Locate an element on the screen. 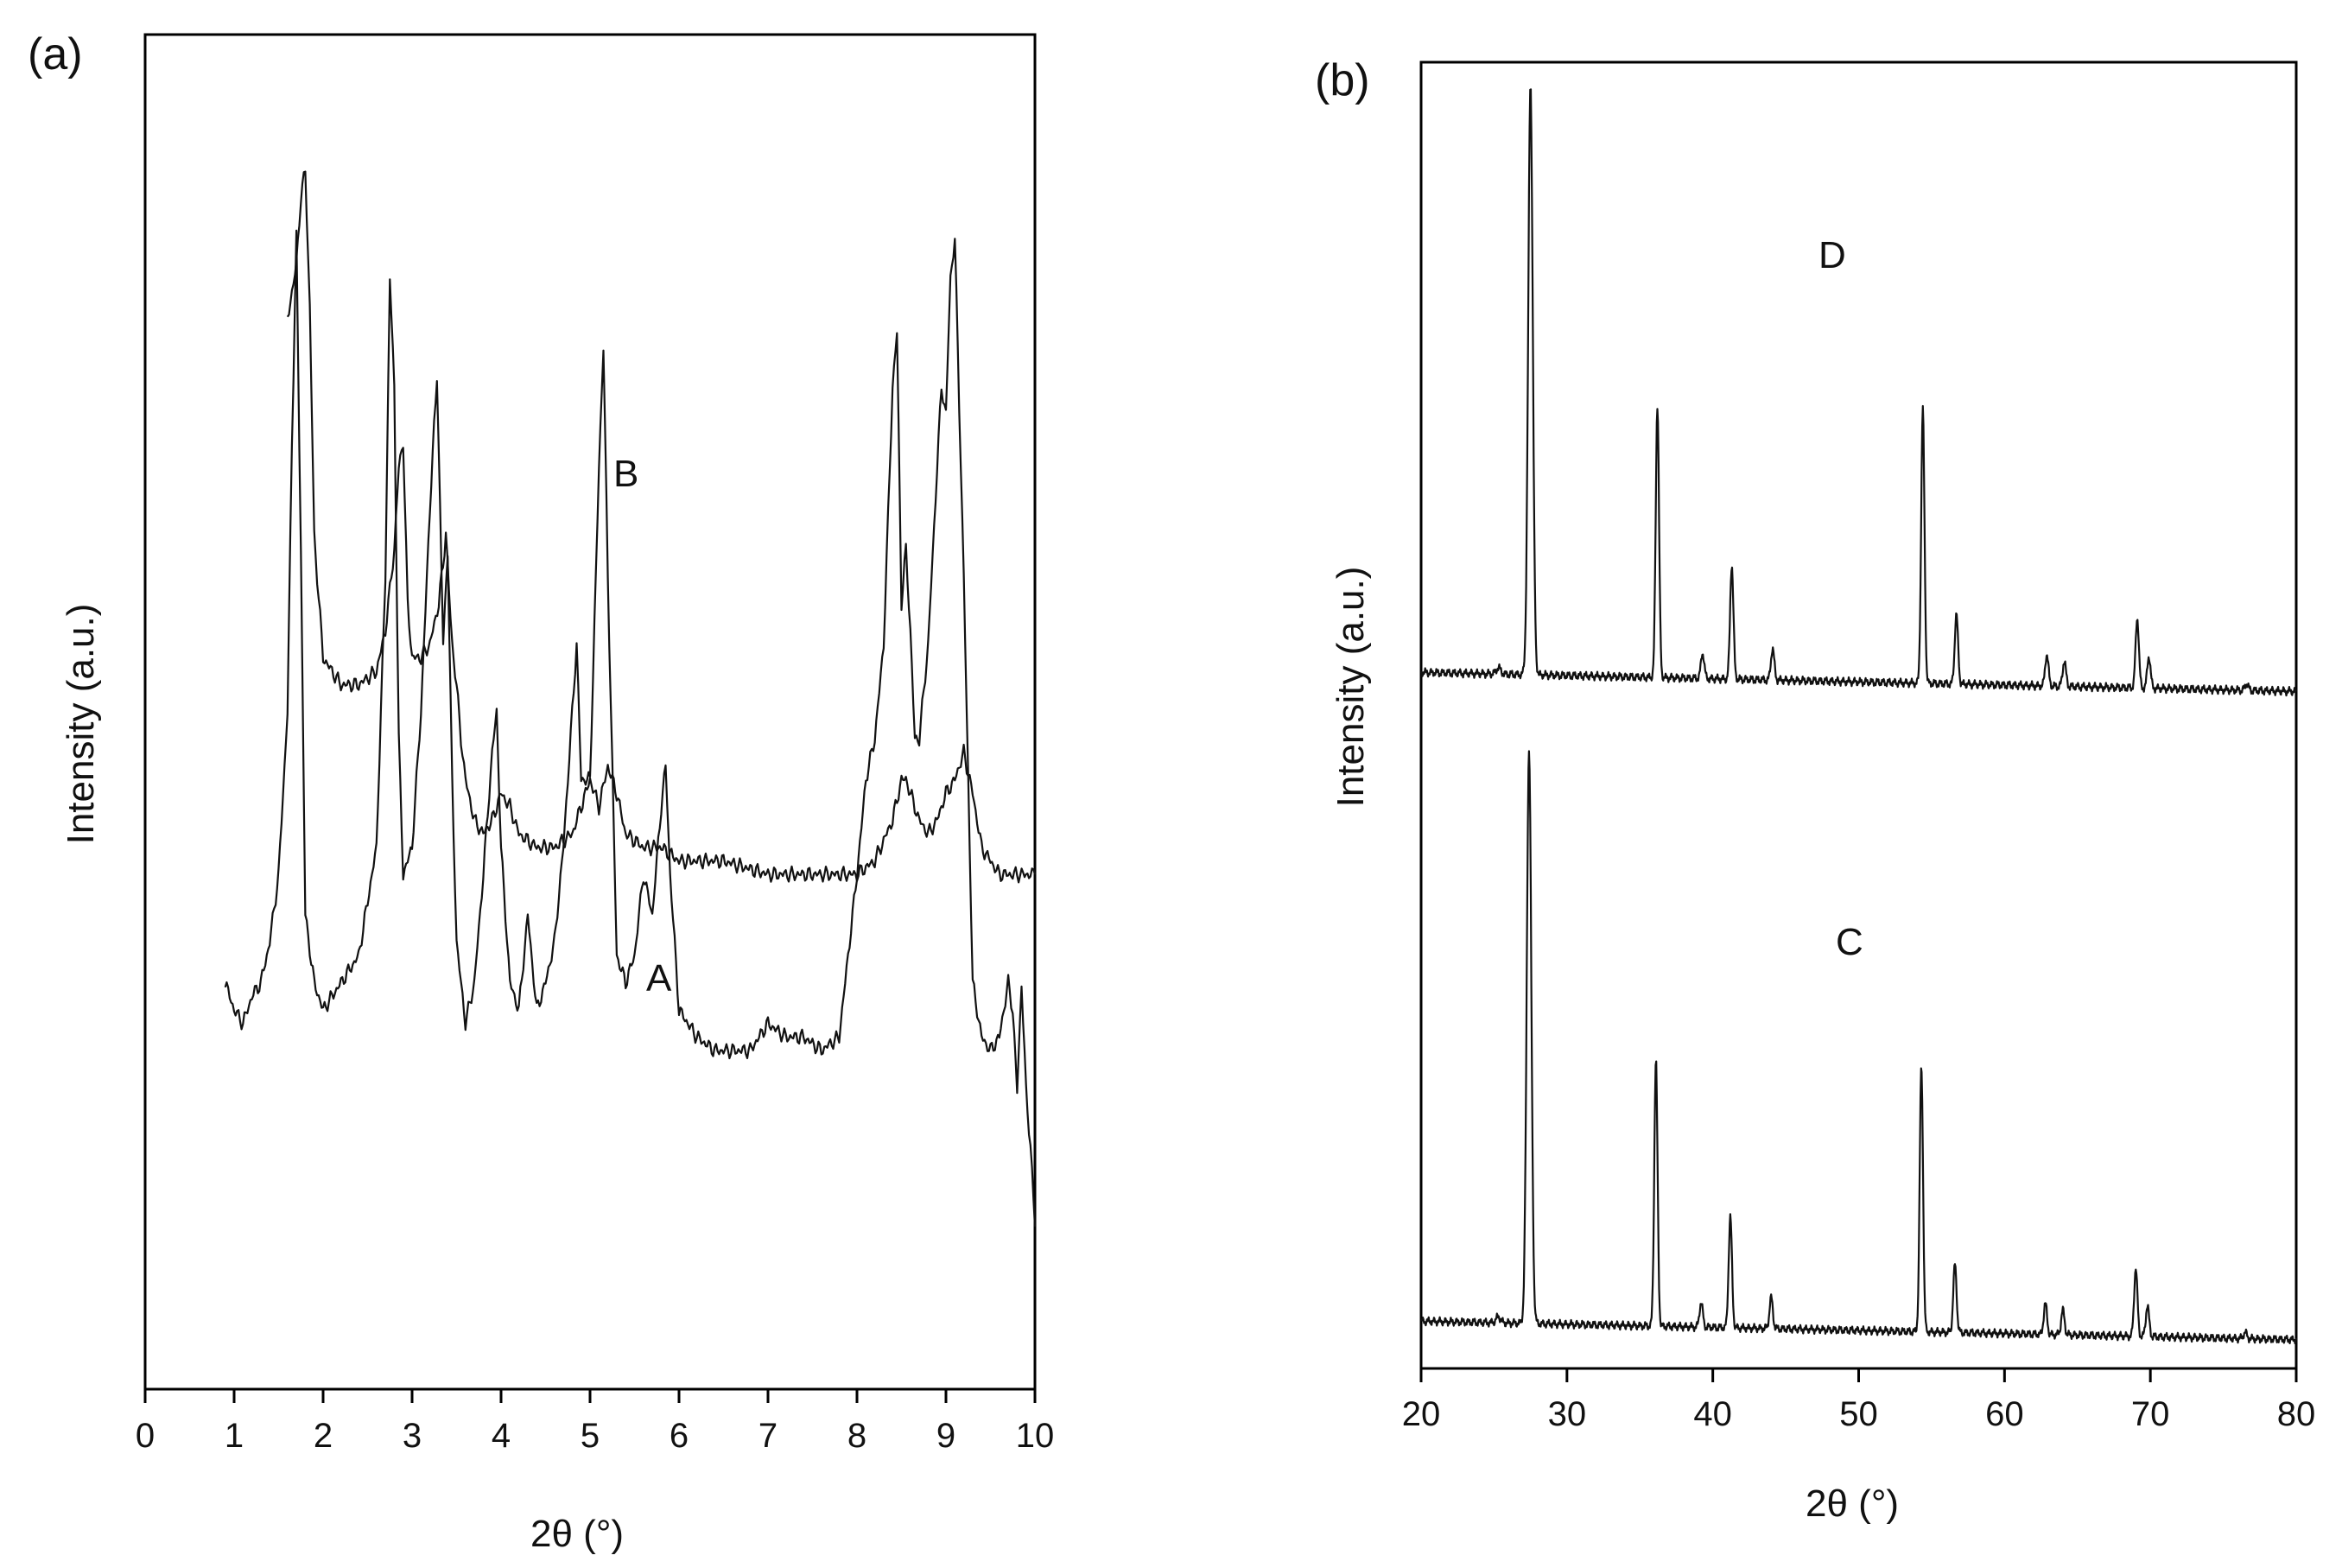 This screenshot has width=2342, height=1568. panel-b-y-axis-title: Intensity (a.u.) is located at coordinates (1351, 687).